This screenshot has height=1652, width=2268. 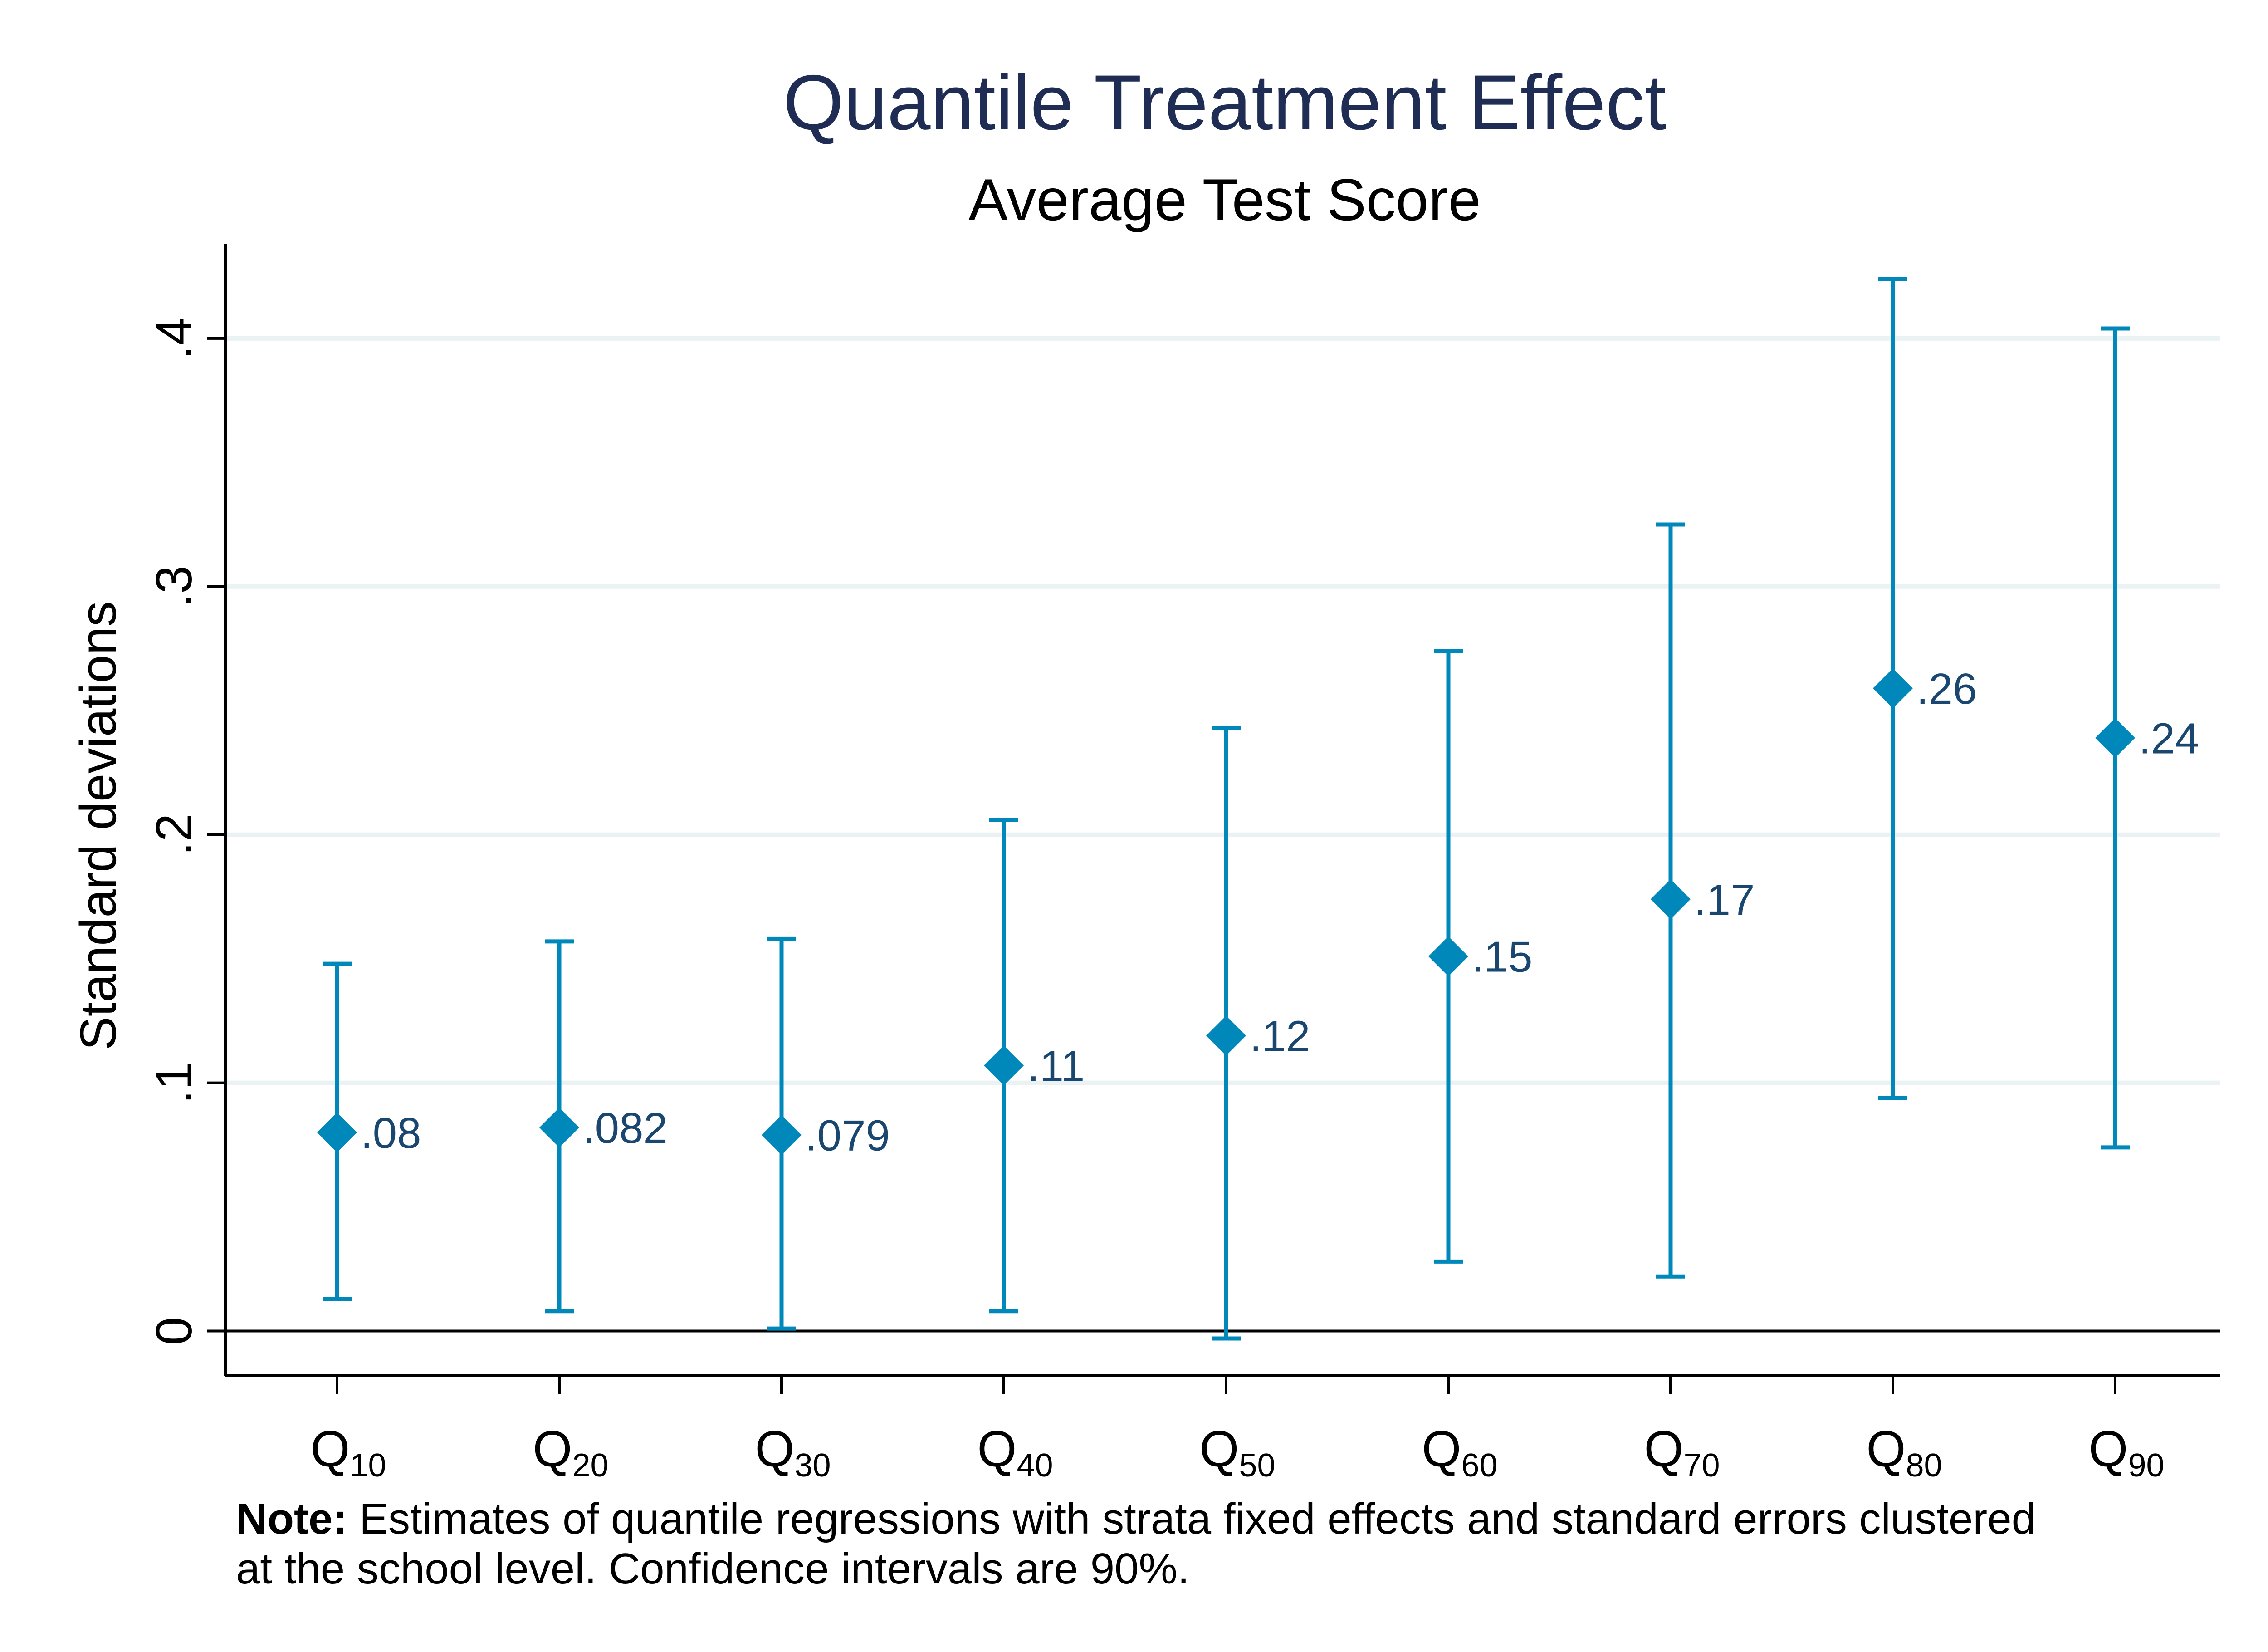 I want to click on data-label: .08, so click(x=391, y=1133).